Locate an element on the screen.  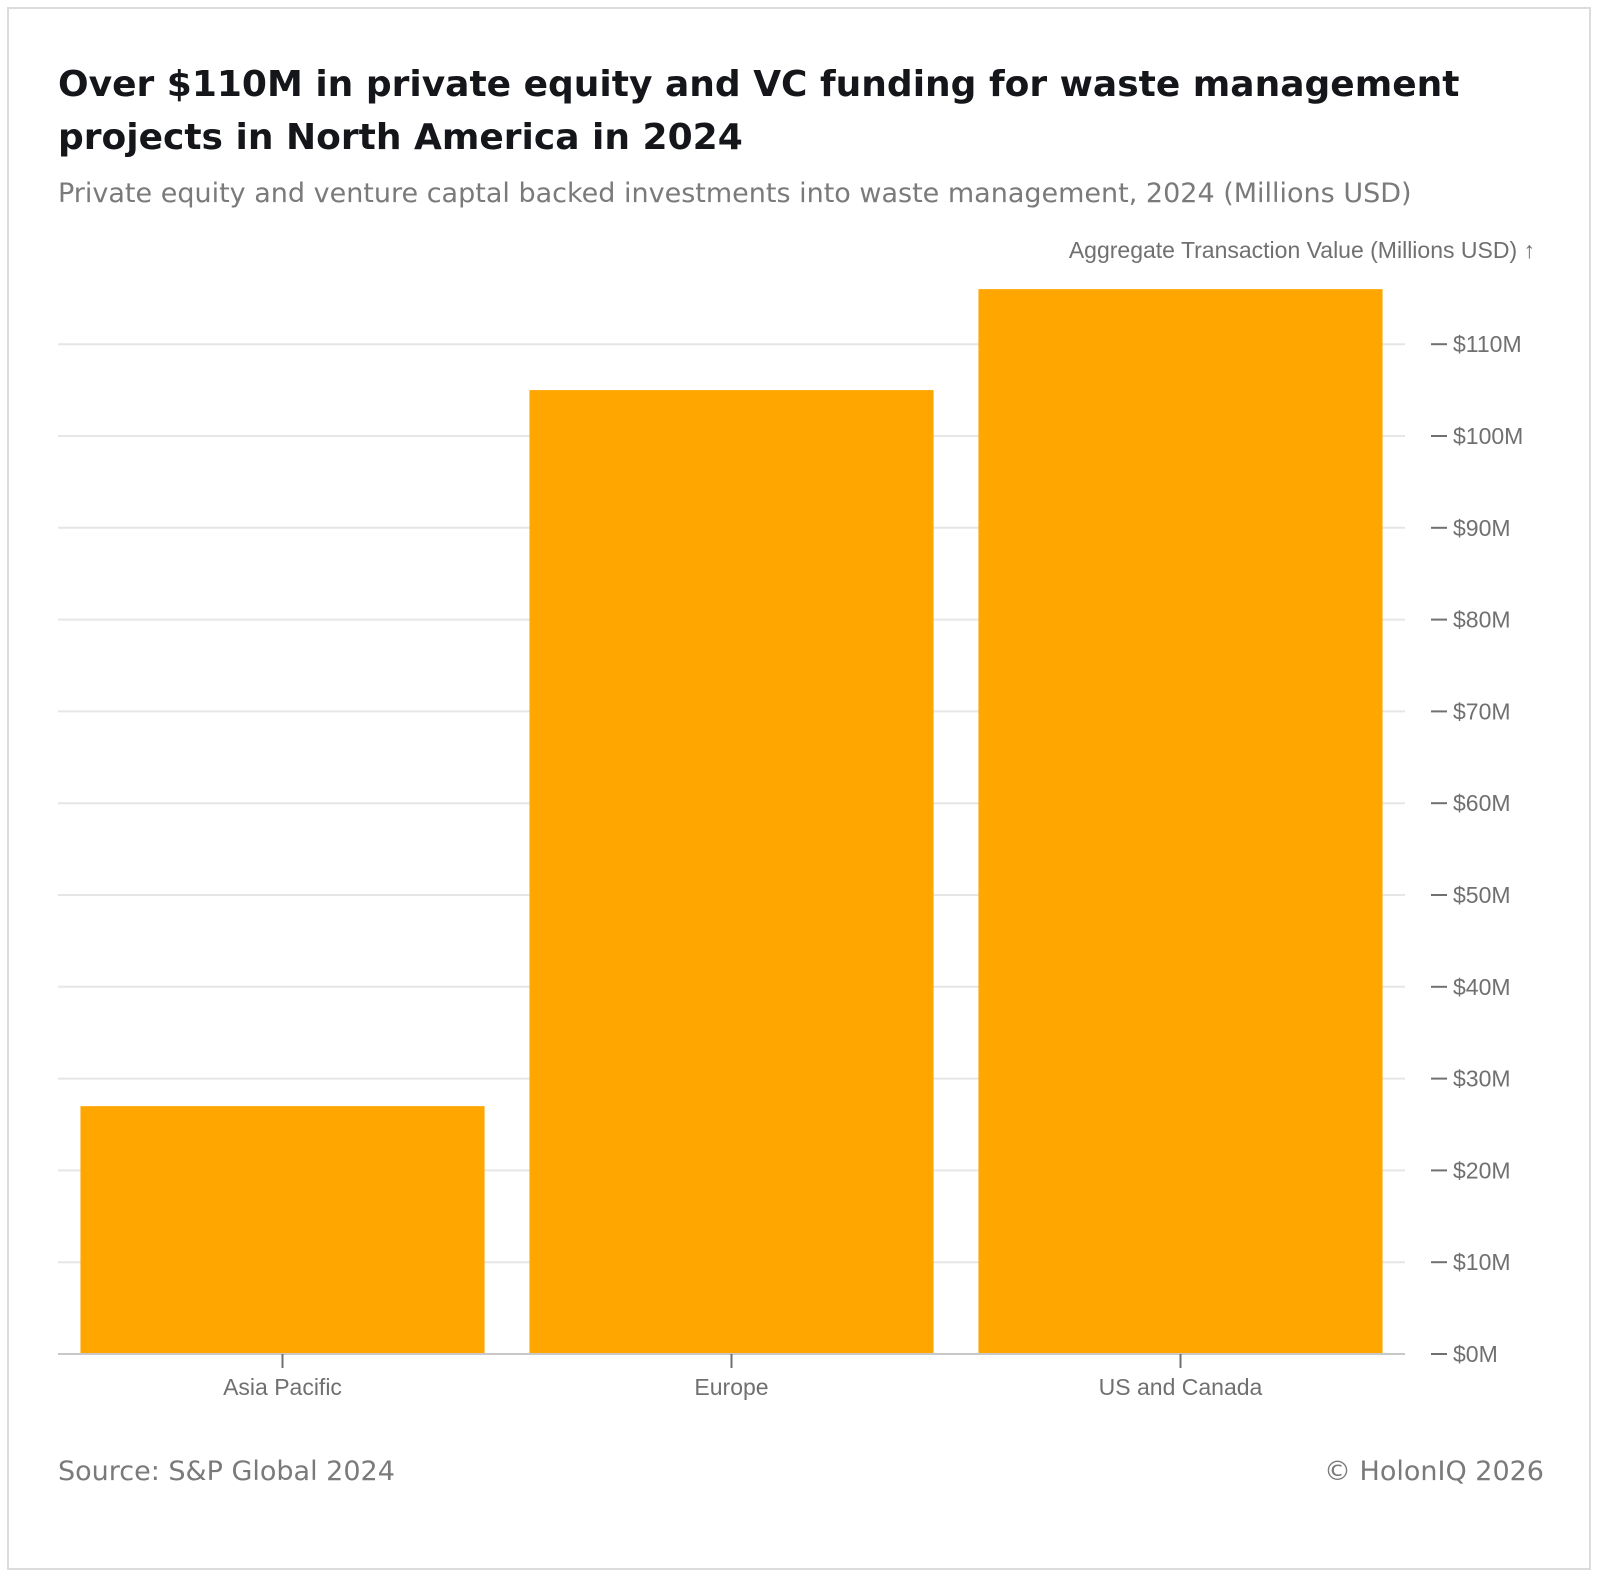
x-tick-label: US and Canada is located at coordinates (1181, 1387).